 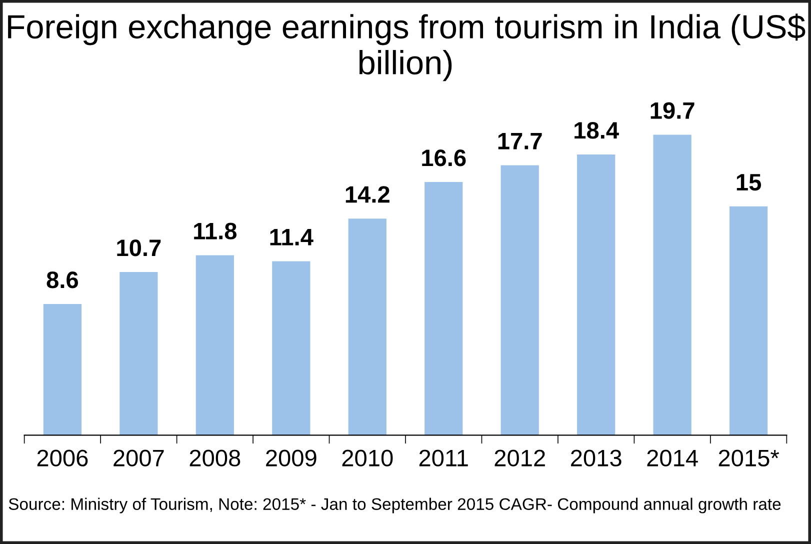 What do you see at coordinates (215, 231) in the screenshot?
I see `data-label: 11.8` at bounding box center [215, 231].